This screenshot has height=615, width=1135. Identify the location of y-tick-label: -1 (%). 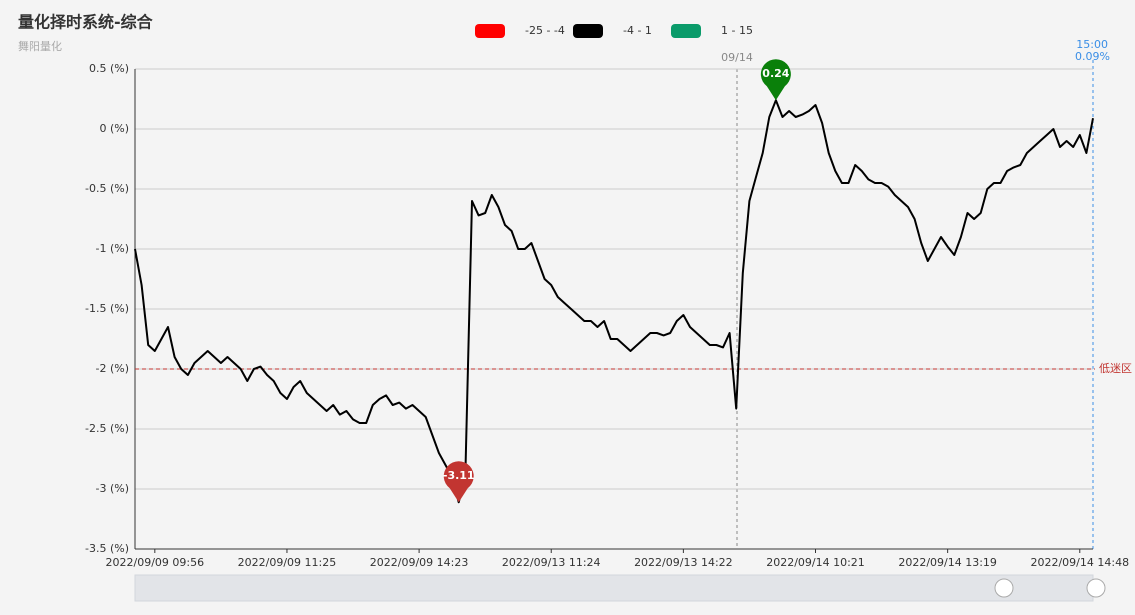
(113, 248).